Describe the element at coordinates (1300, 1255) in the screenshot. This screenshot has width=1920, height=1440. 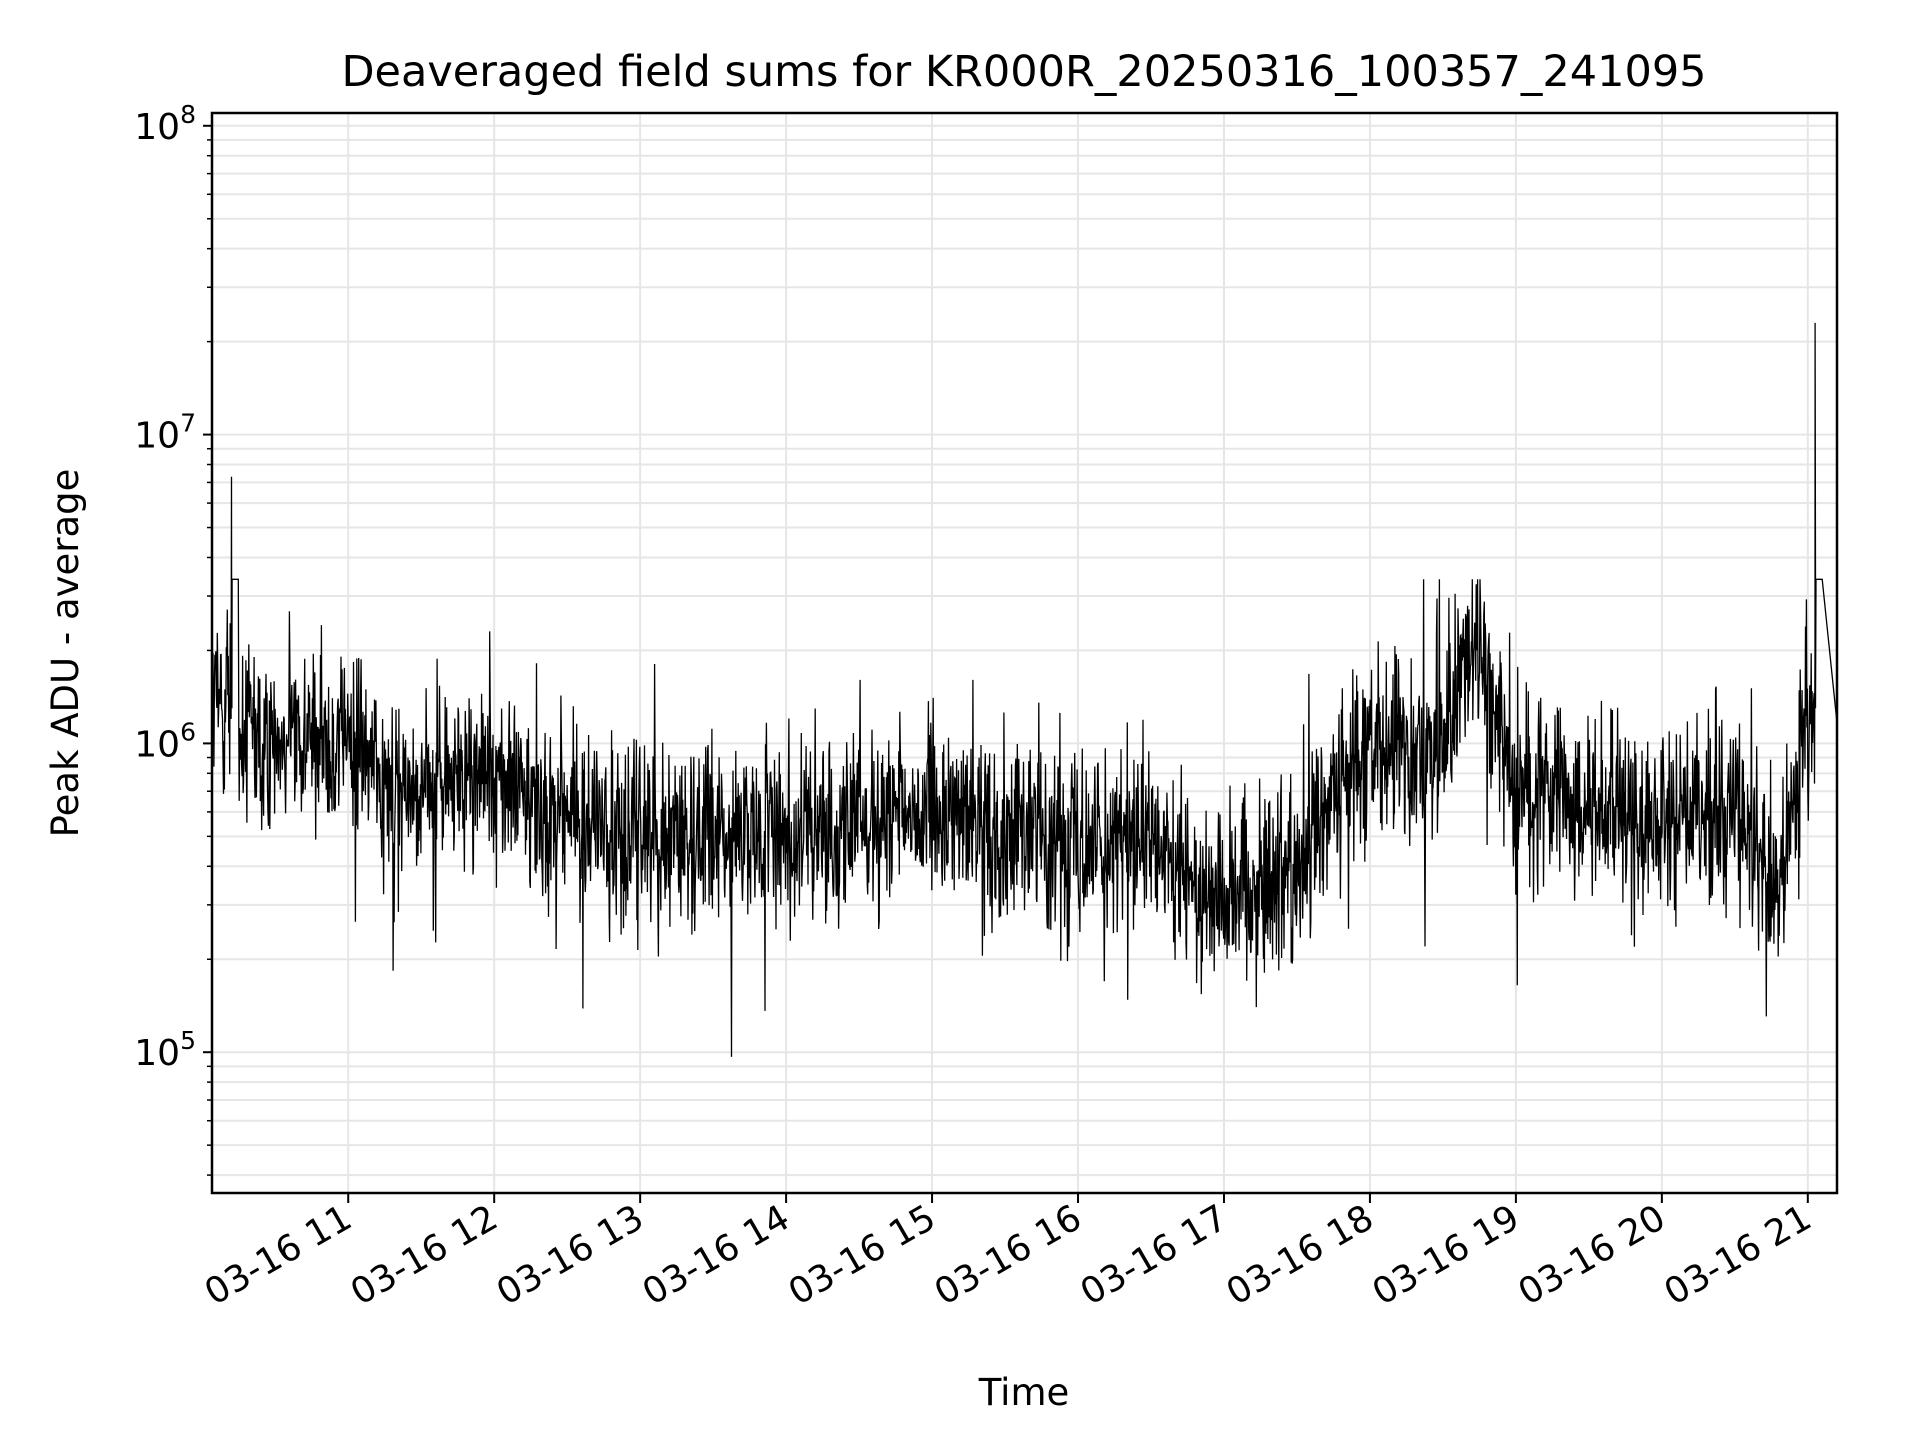
I see `x-tick-label: 03-16 18` at that location.